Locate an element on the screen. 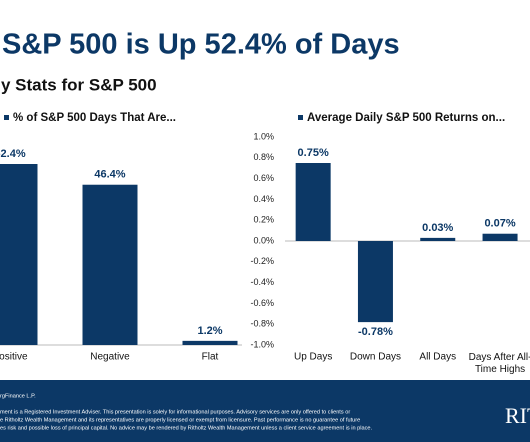 This screenshot has width=530, height=442. y-tick-label: -0.4% is located at coordinates (262, 282).